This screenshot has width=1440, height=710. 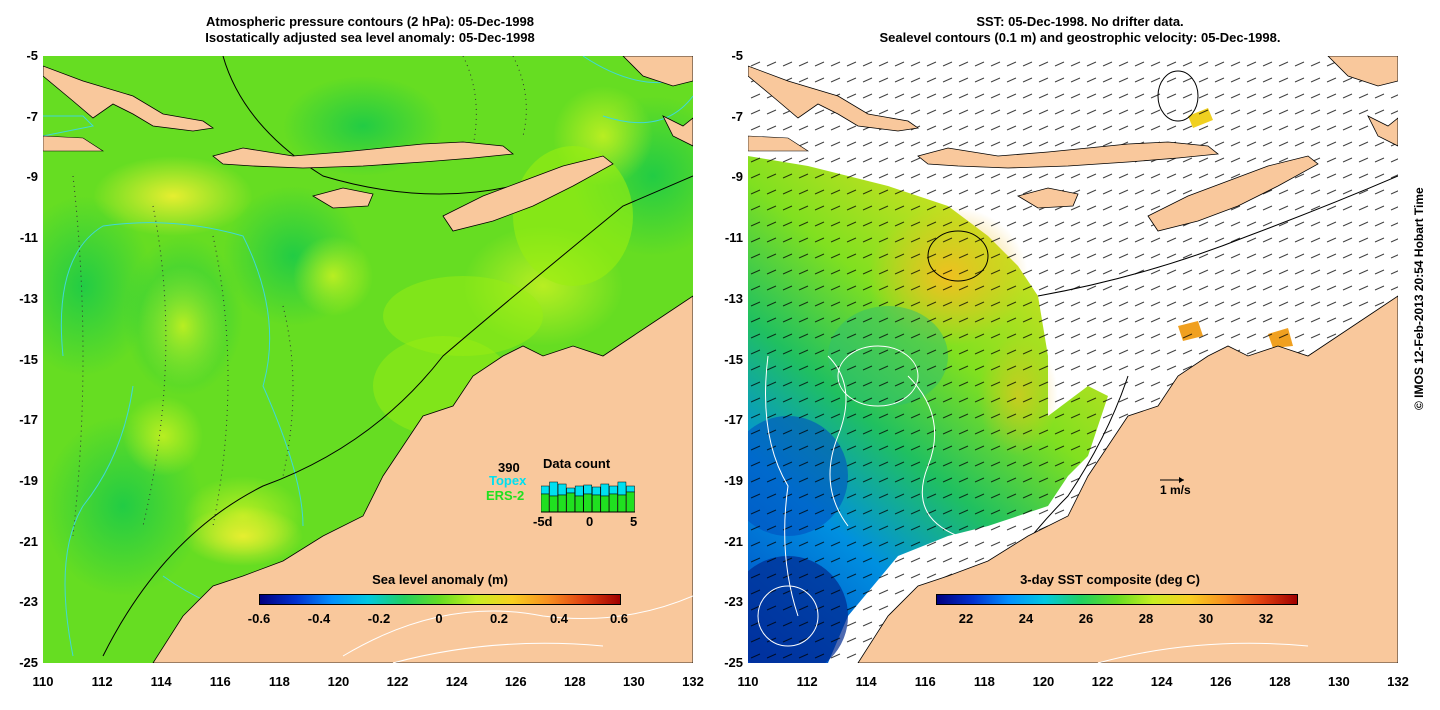 I want to click on sumba-island, so click(x=342, y=198).